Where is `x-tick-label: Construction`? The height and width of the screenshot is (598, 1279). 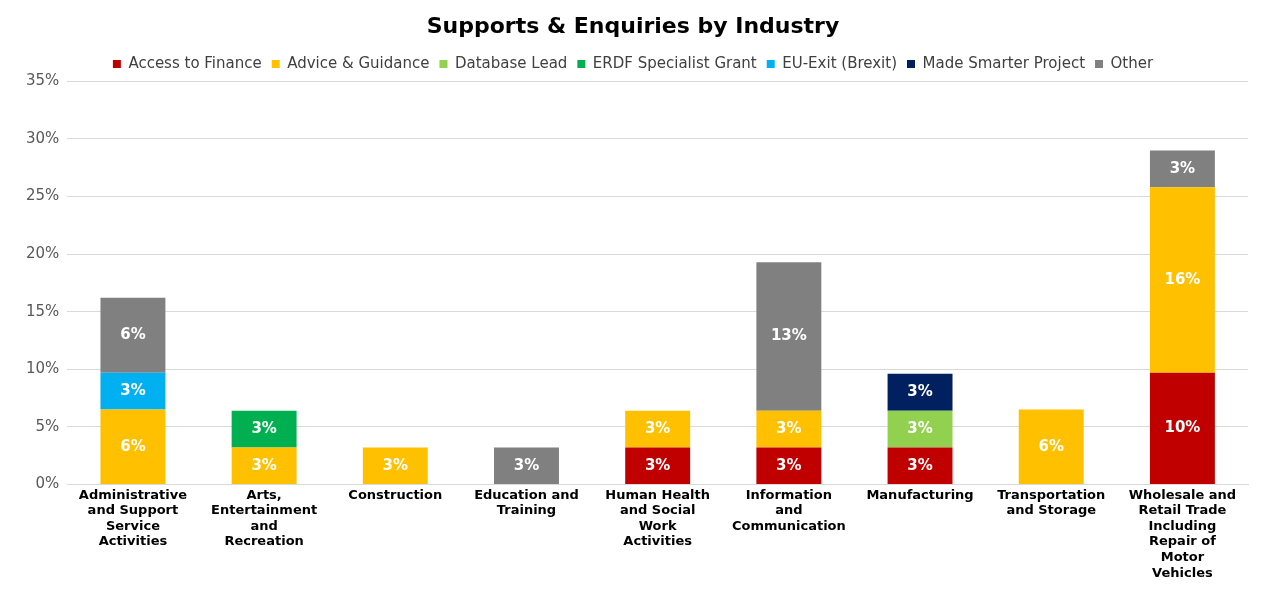 x-tick-label: Construction is located at coordinates (395, 494).